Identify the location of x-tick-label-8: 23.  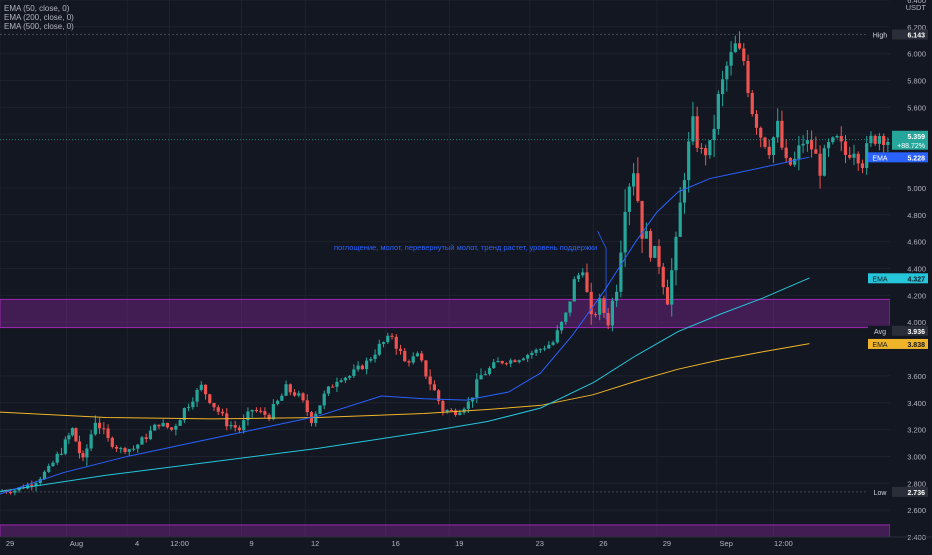
(540, 543).